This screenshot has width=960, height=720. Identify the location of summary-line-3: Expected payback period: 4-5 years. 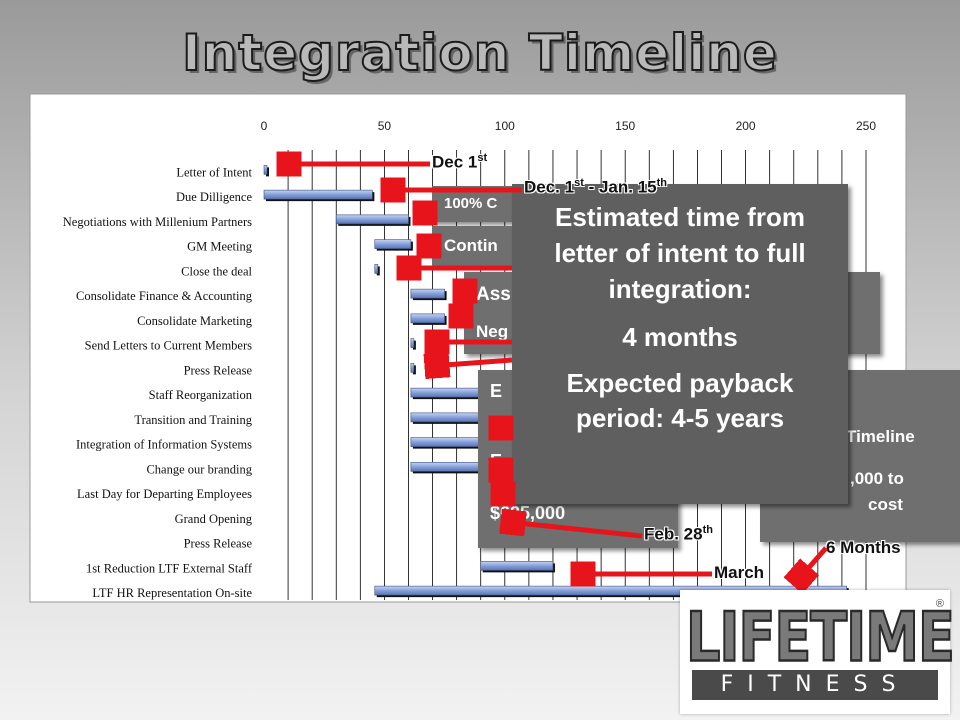
(680, 400).